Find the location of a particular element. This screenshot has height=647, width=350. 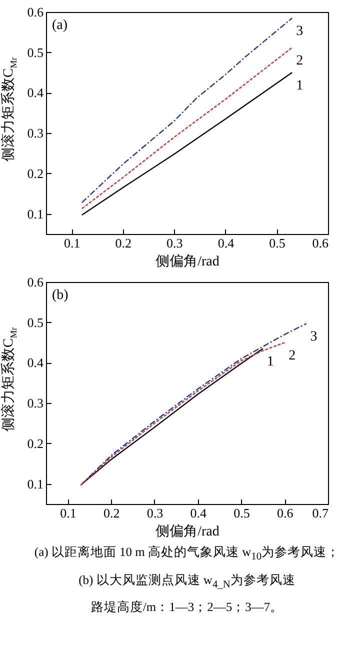

chart-title: (b) is located at coordinates (60, 295).